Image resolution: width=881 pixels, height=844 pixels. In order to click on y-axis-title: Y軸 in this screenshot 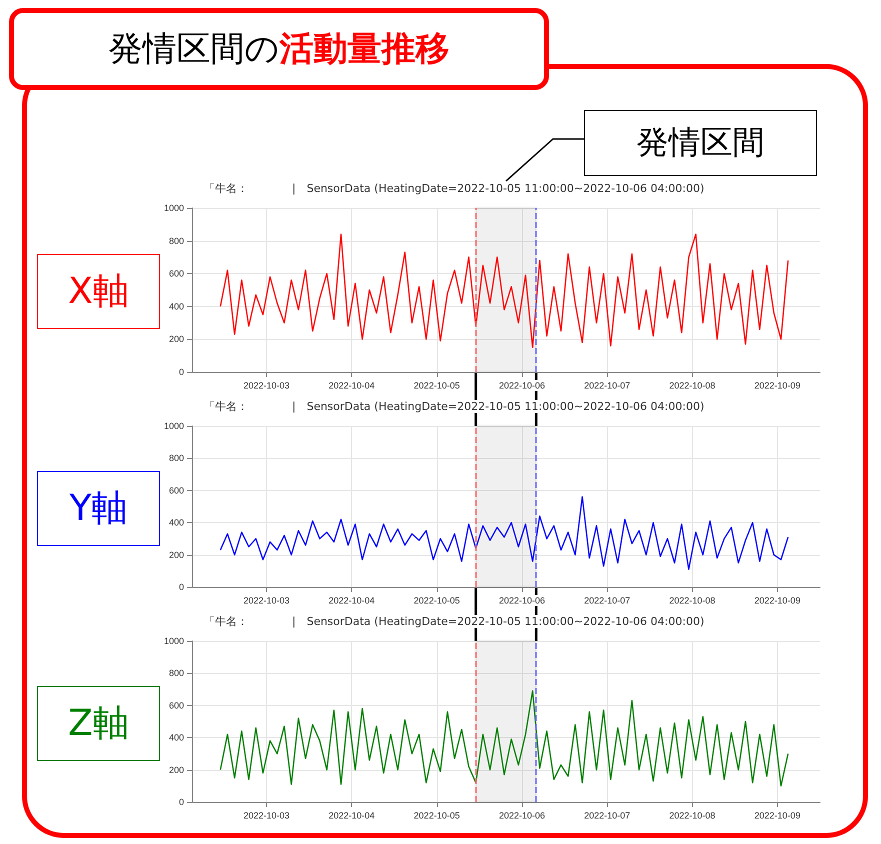, I will do `click(98, 508)`.